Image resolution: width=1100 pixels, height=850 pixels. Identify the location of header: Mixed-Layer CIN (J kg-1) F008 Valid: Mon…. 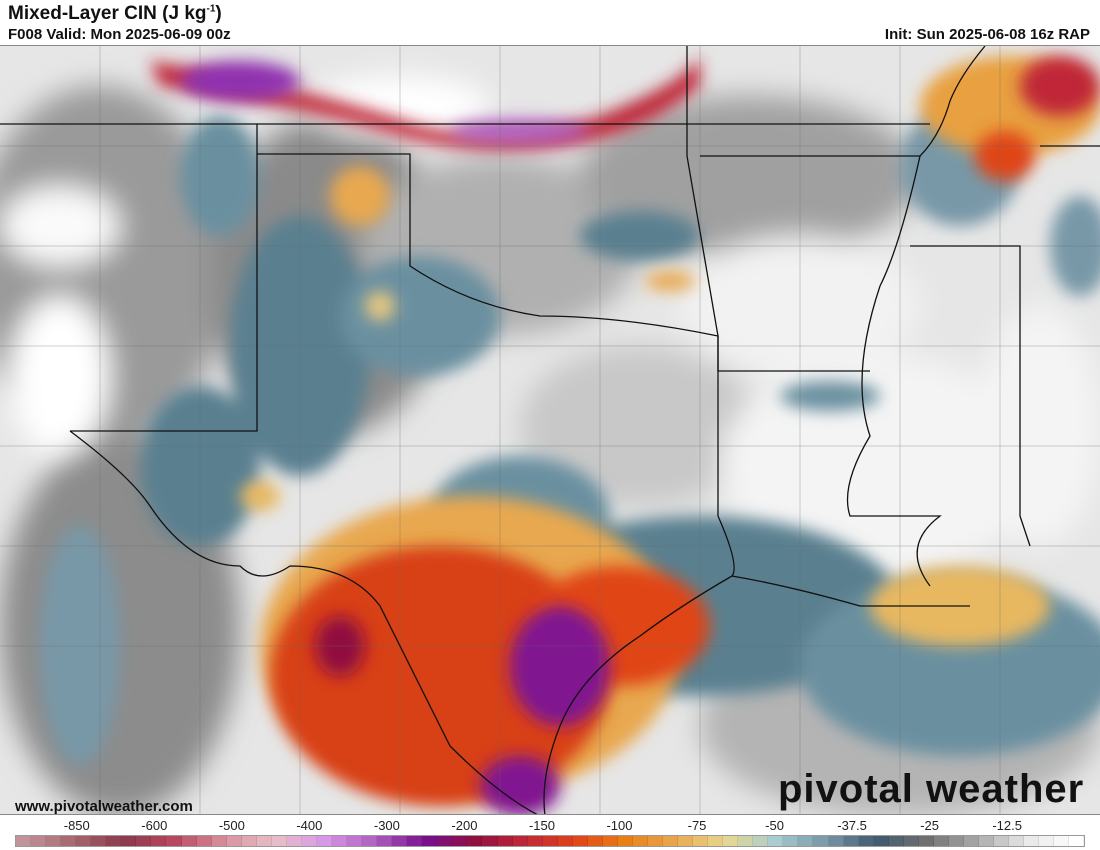
(550, 22).